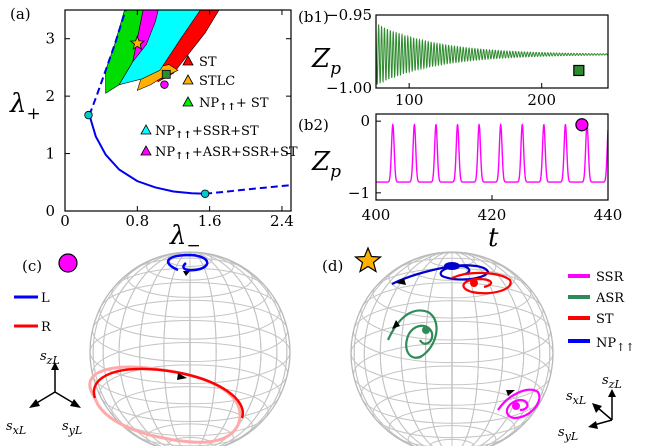  What do you see at coordinates (326, 61) in the screenshot?
I see `y-axis-label-b1: Zp` at bounding box center [326, 61].